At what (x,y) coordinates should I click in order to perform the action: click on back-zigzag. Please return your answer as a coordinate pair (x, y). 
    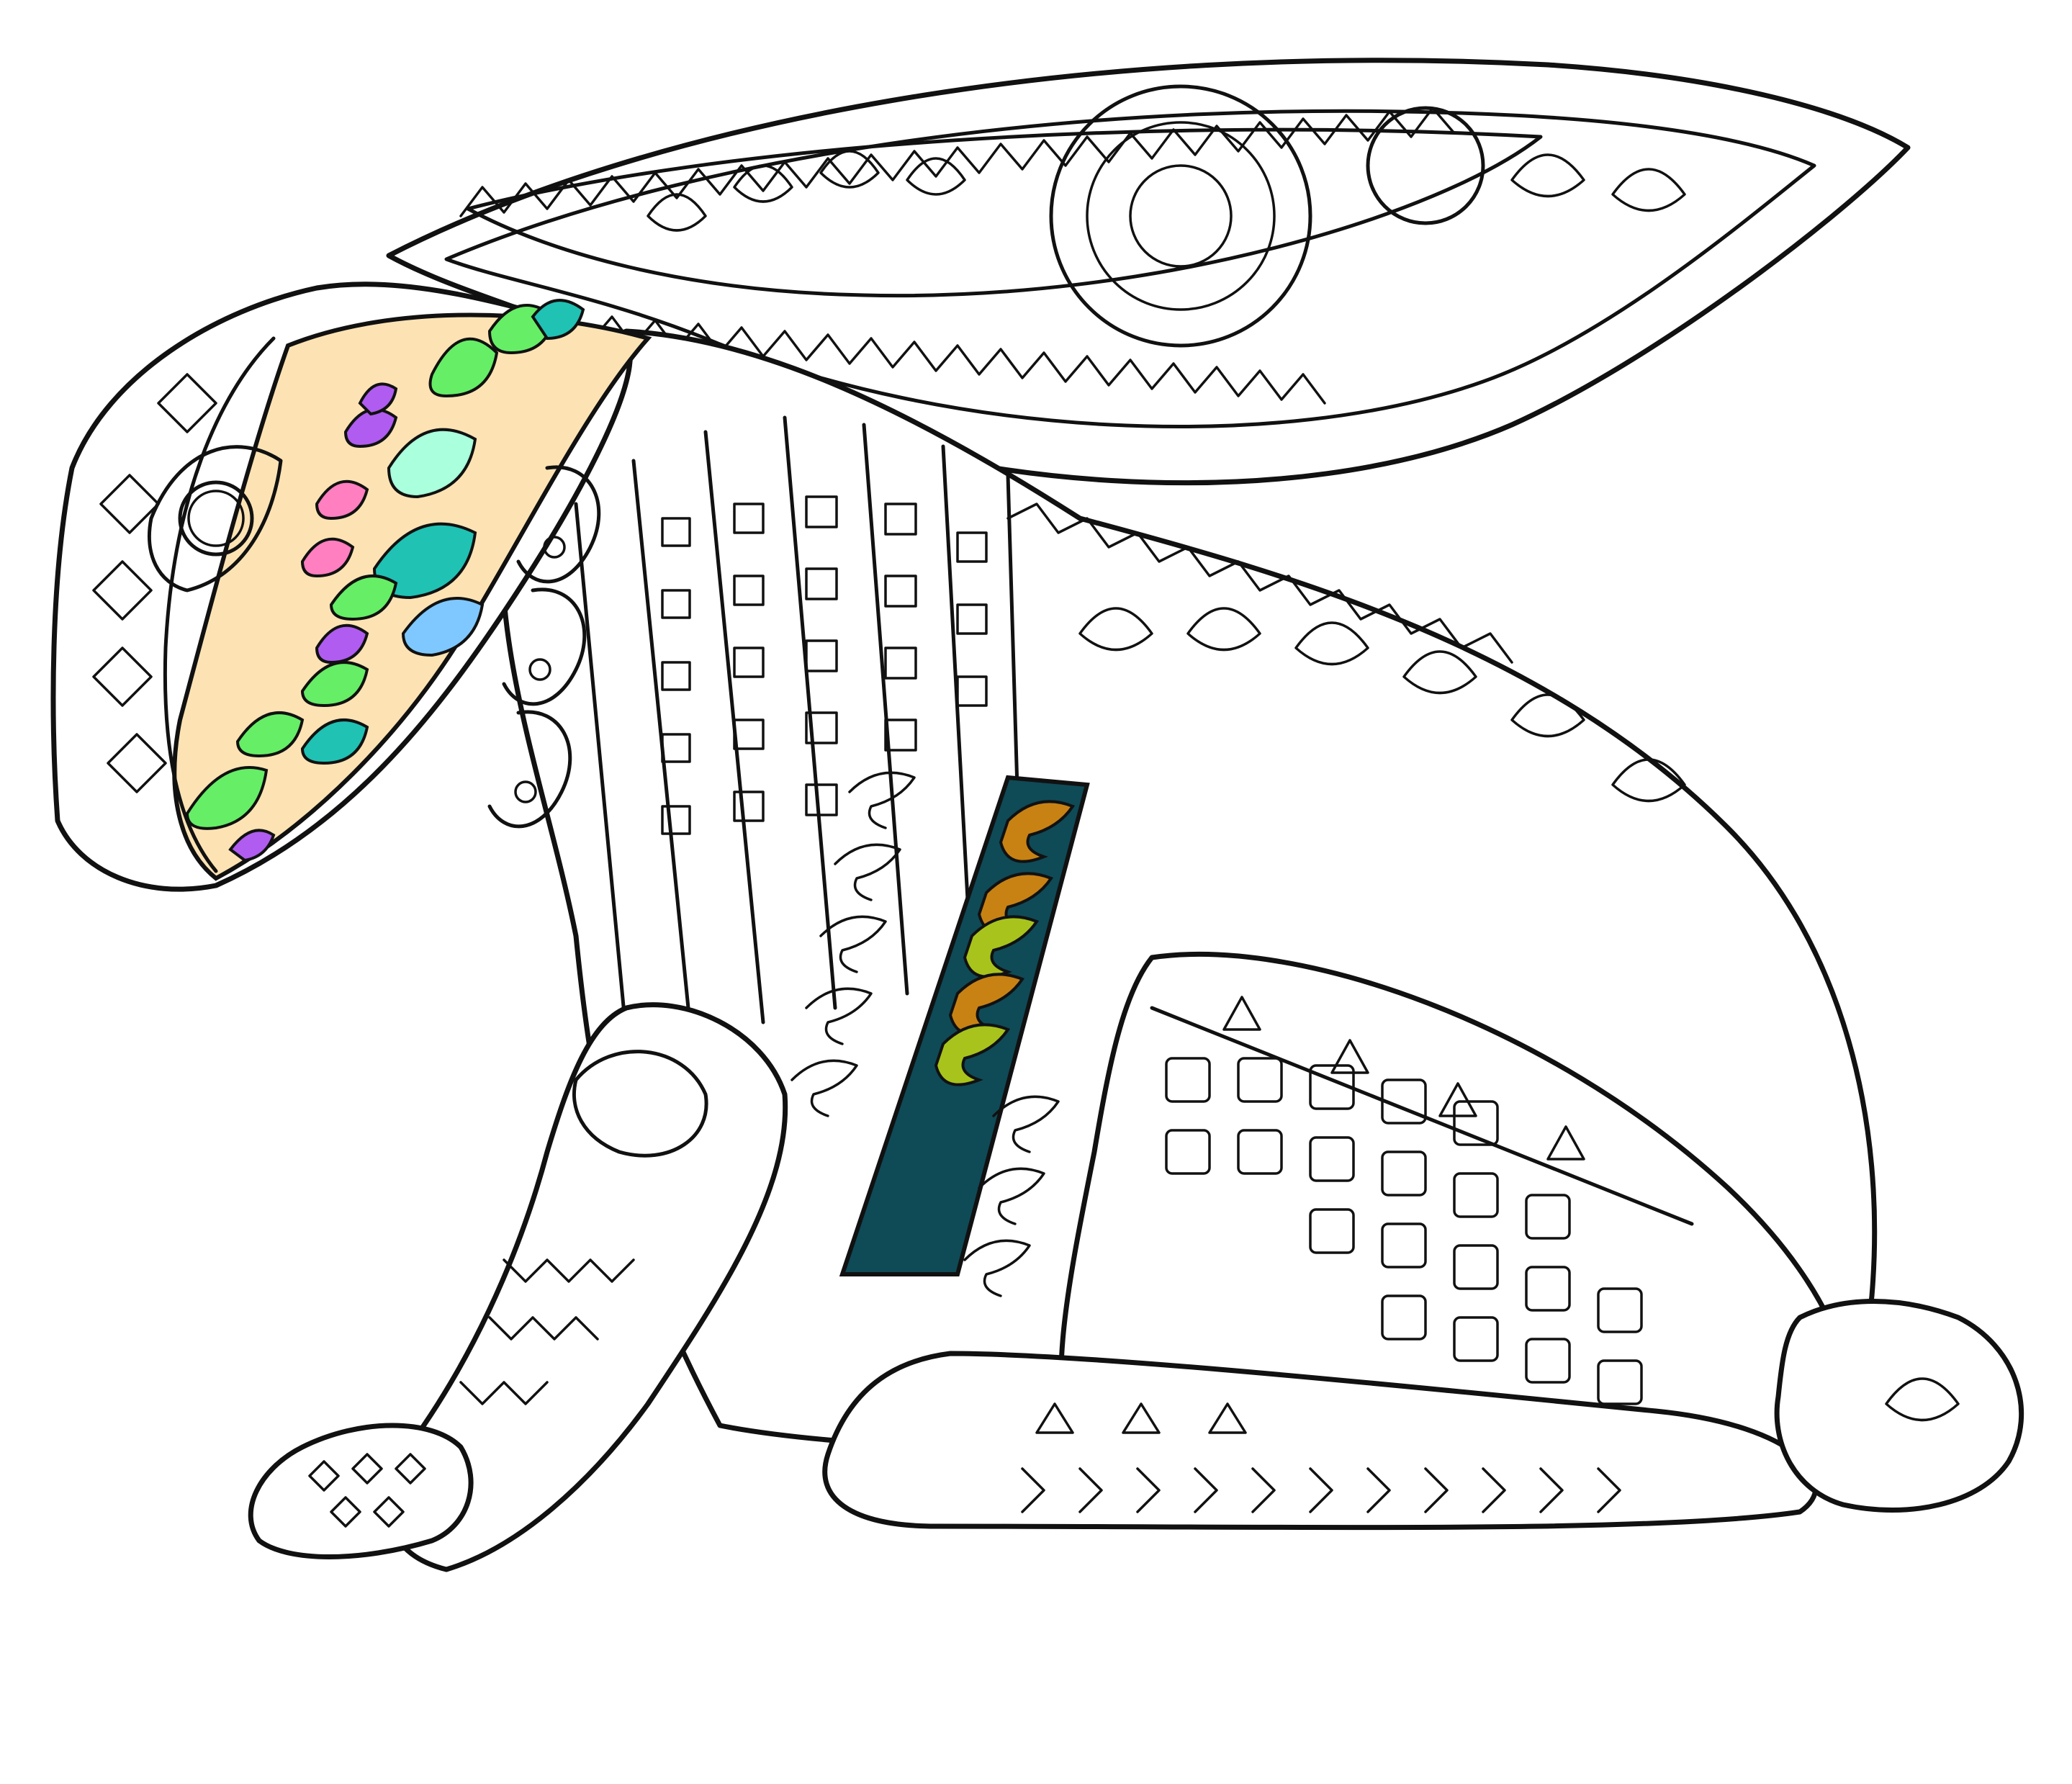
    Looking at the image, I should click on (1259, 583).